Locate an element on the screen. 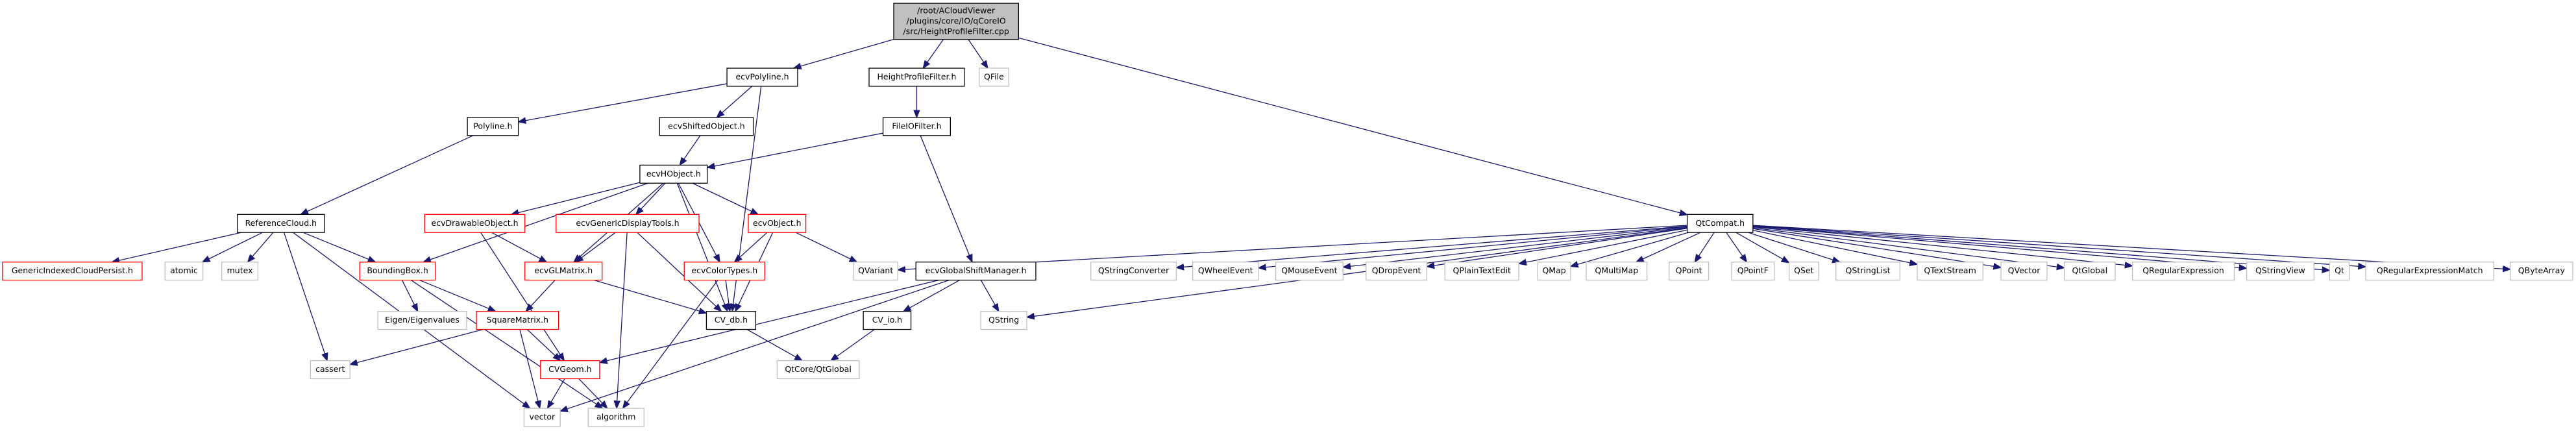  node: QPlainTextEdit is located at coordinates (1481, 271).